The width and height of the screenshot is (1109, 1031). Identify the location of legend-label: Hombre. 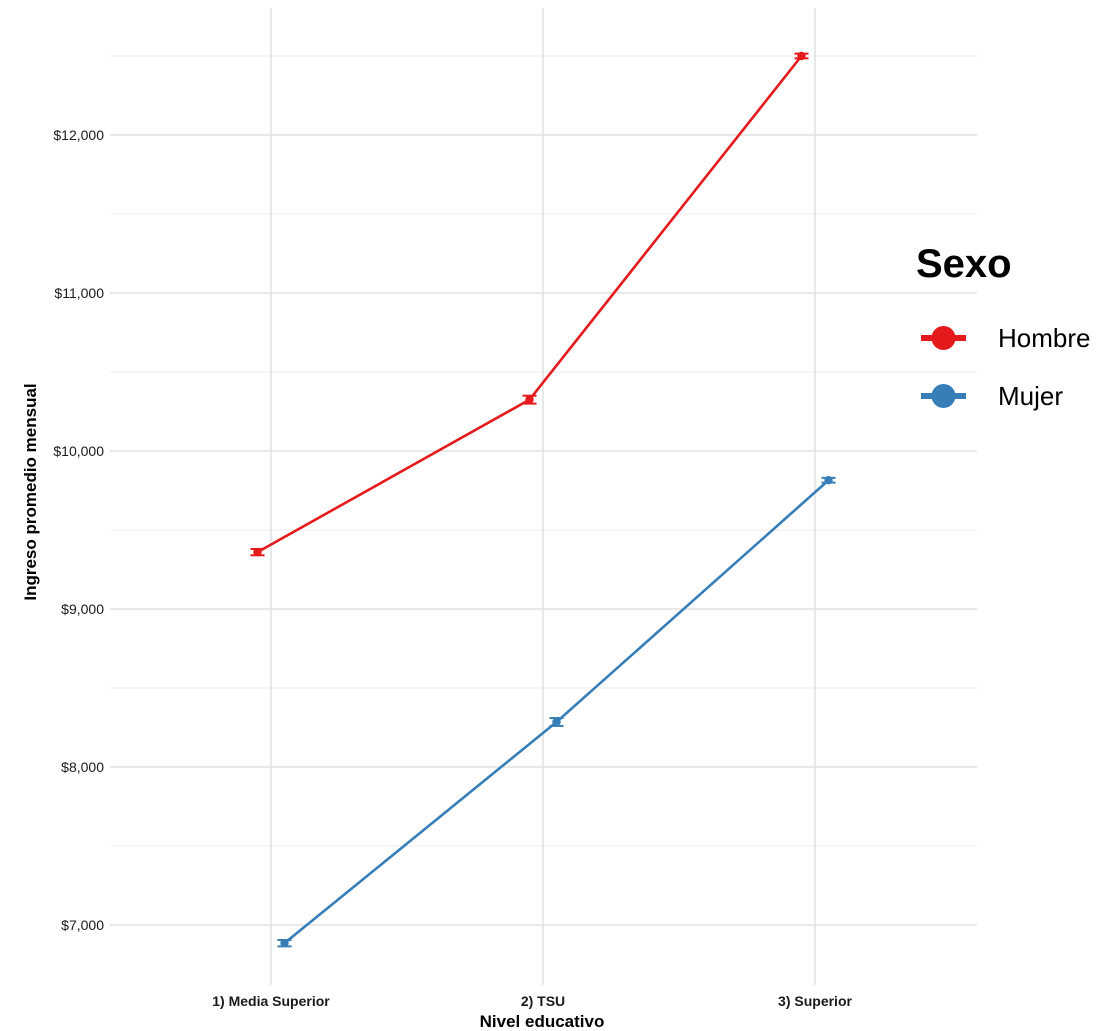
(1044, 338).